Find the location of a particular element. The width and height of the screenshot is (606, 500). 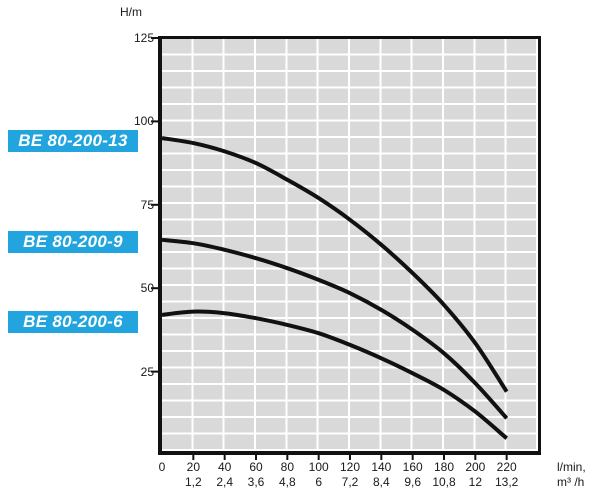

x-tick-label-lmin: 160 is located at coordinates (412, 467).